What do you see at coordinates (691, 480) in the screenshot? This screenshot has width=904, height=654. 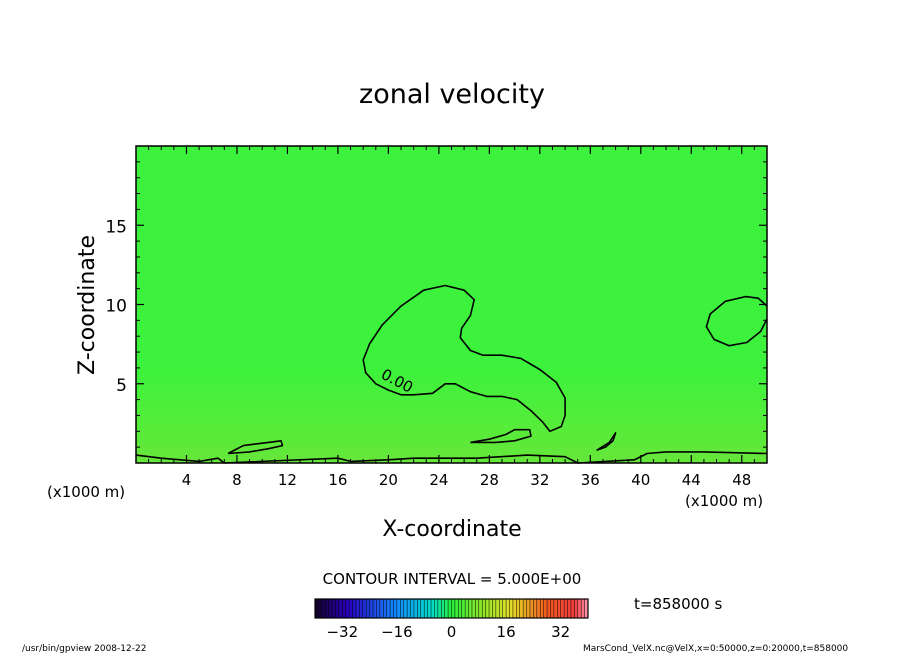 I see `x-tick-label: 44` at bounding box center [691, 480].